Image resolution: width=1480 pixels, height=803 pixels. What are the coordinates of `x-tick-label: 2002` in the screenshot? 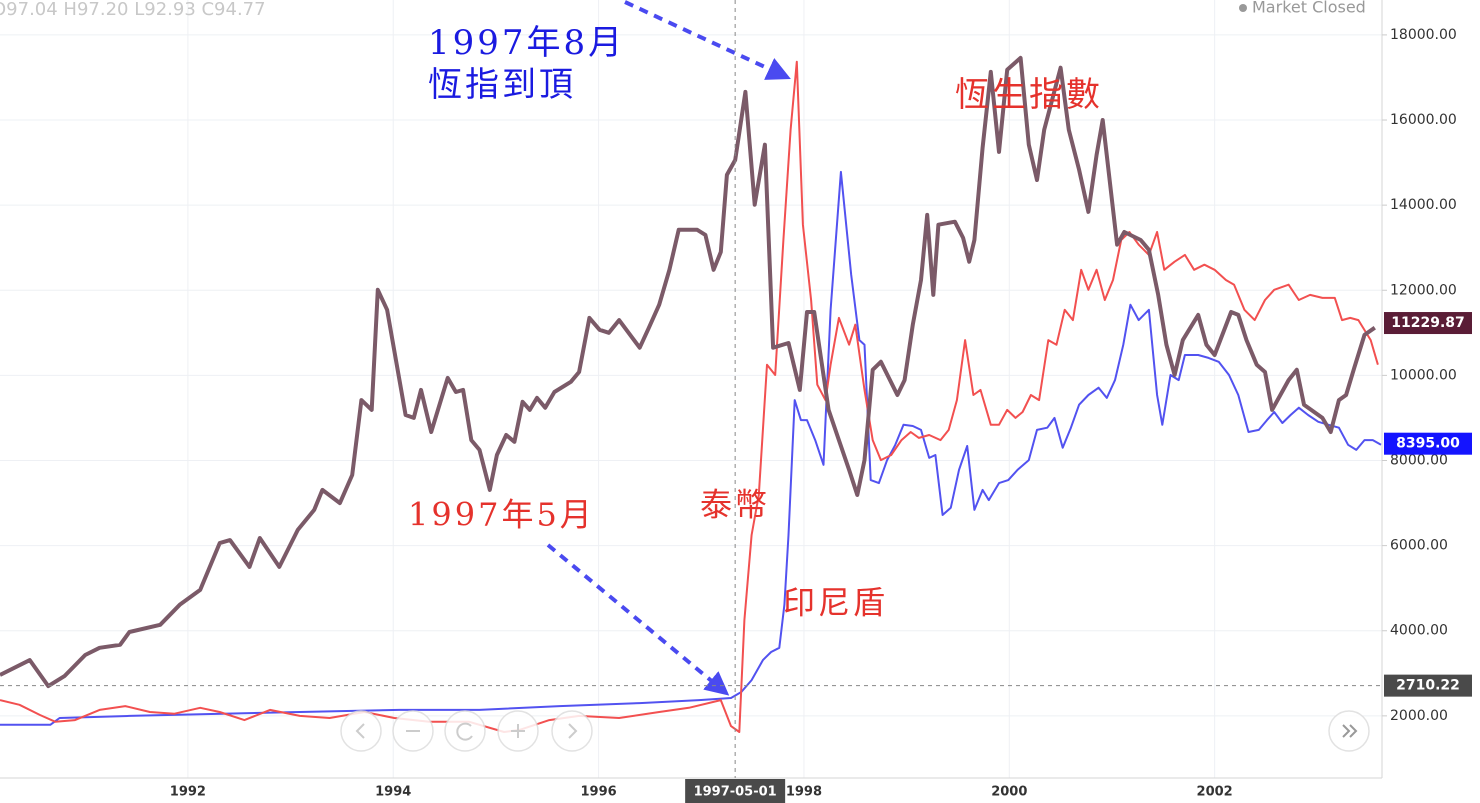 It's located at (1215, 792).